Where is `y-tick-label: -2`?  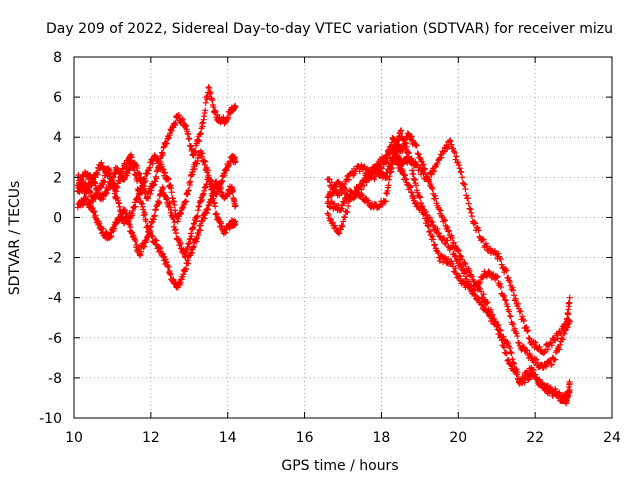 y-tick-label: -2 is located at coordinates (55, 259).